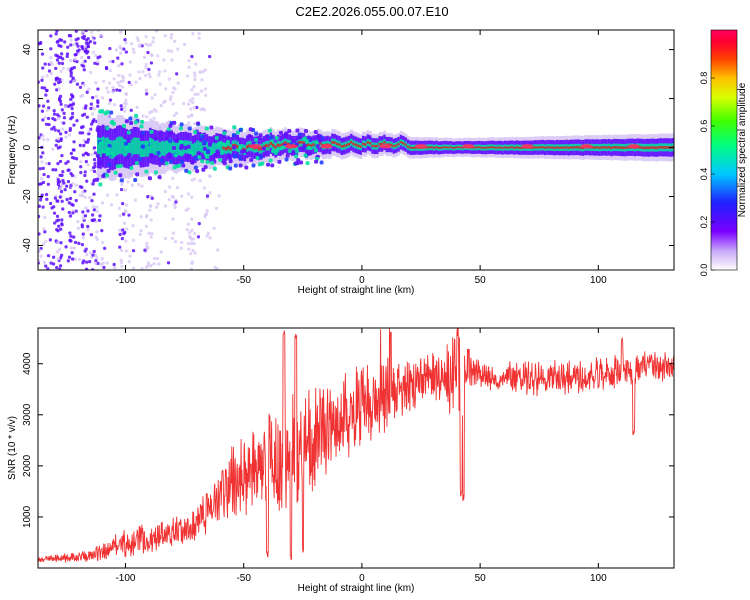 The width and height of the screenshot is (750, 600). What do you see at coordinates (27, 516) in the screenshot?
I see `y-tick-label: 1000` at bounding box center [27, 516].